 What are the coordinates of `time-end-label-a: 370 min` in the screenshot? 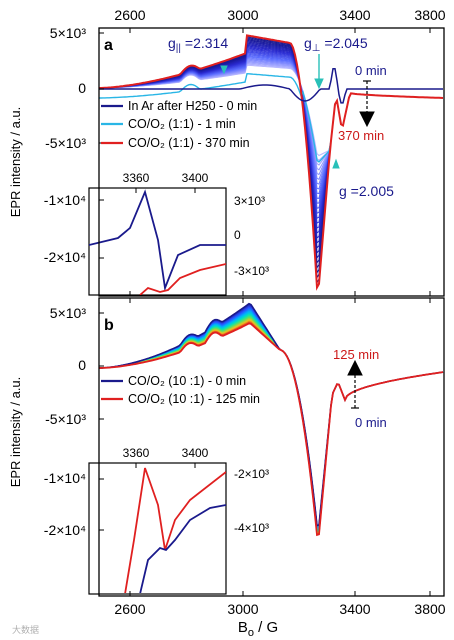 It's located at (361, 135).